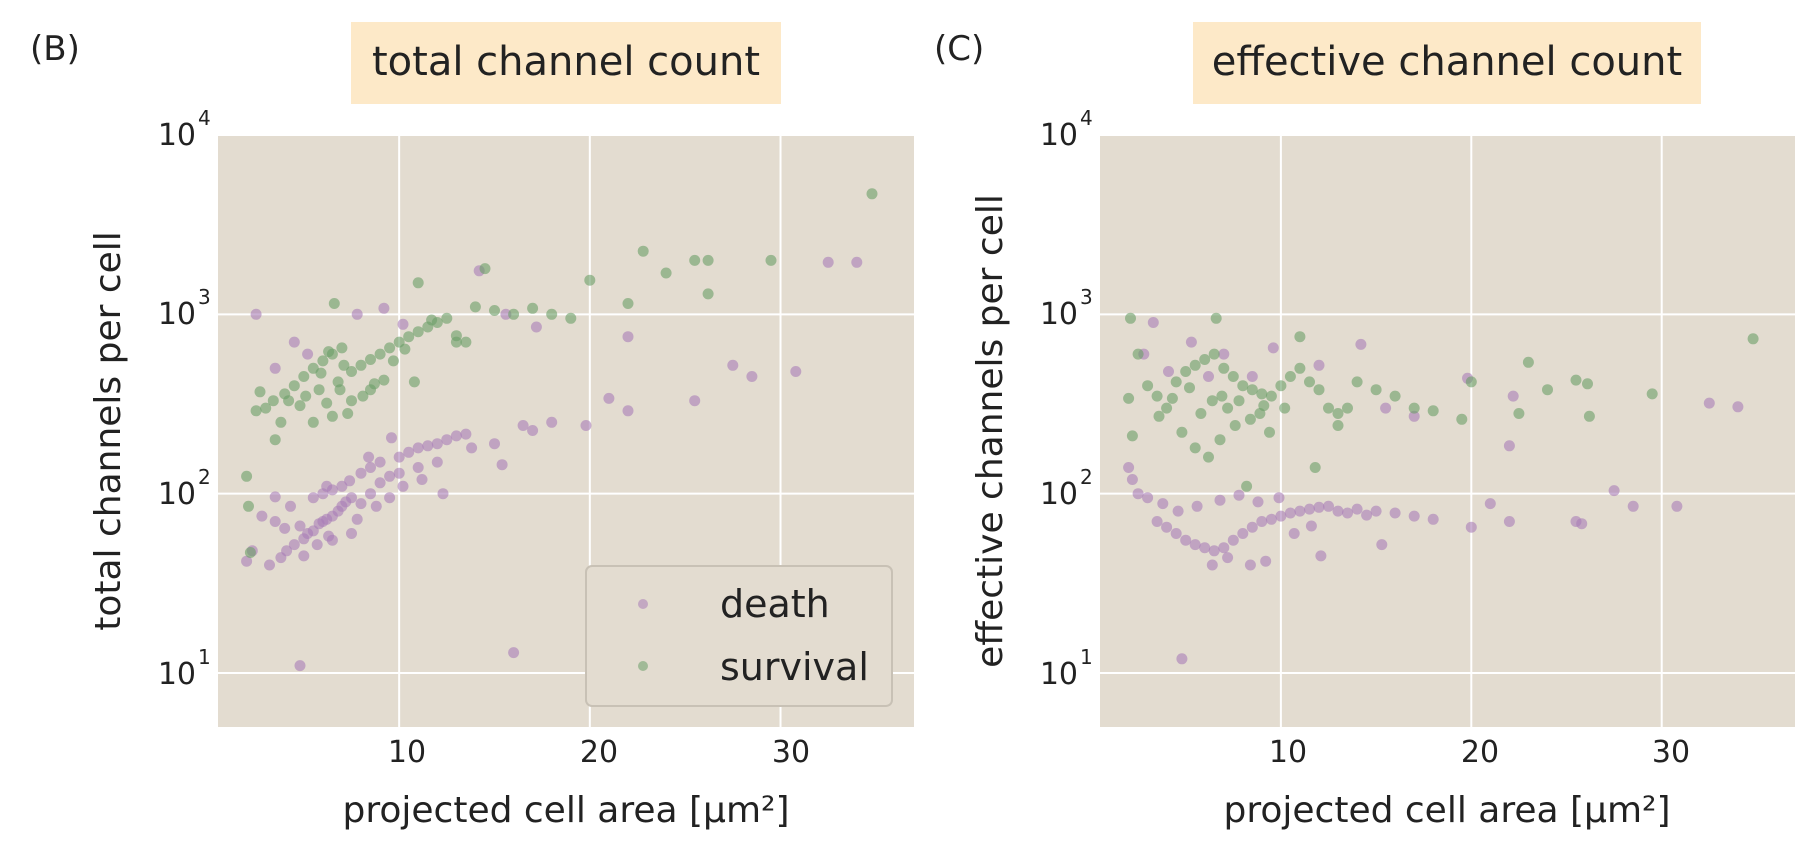 This screenshot has width=1815, height=864. I want to click on y-tick-label: 10 3, so click(184, 308).